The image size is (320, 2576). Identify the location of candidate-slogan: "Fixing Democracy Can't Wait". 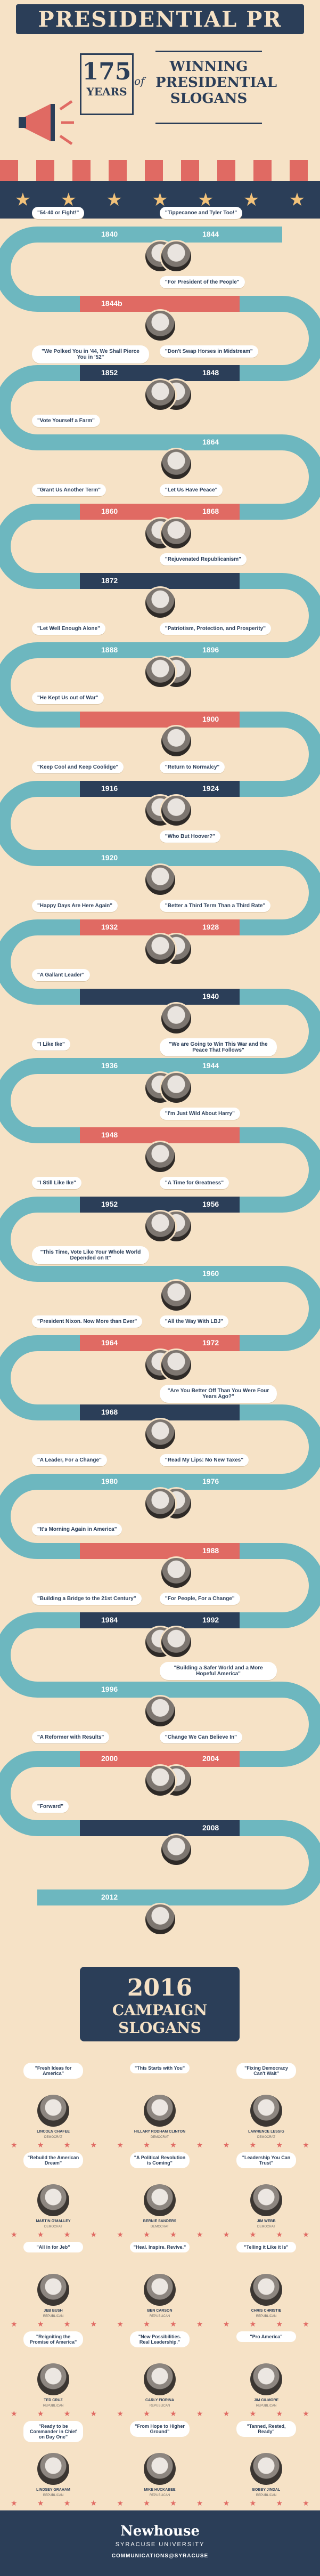
(266, 2071).